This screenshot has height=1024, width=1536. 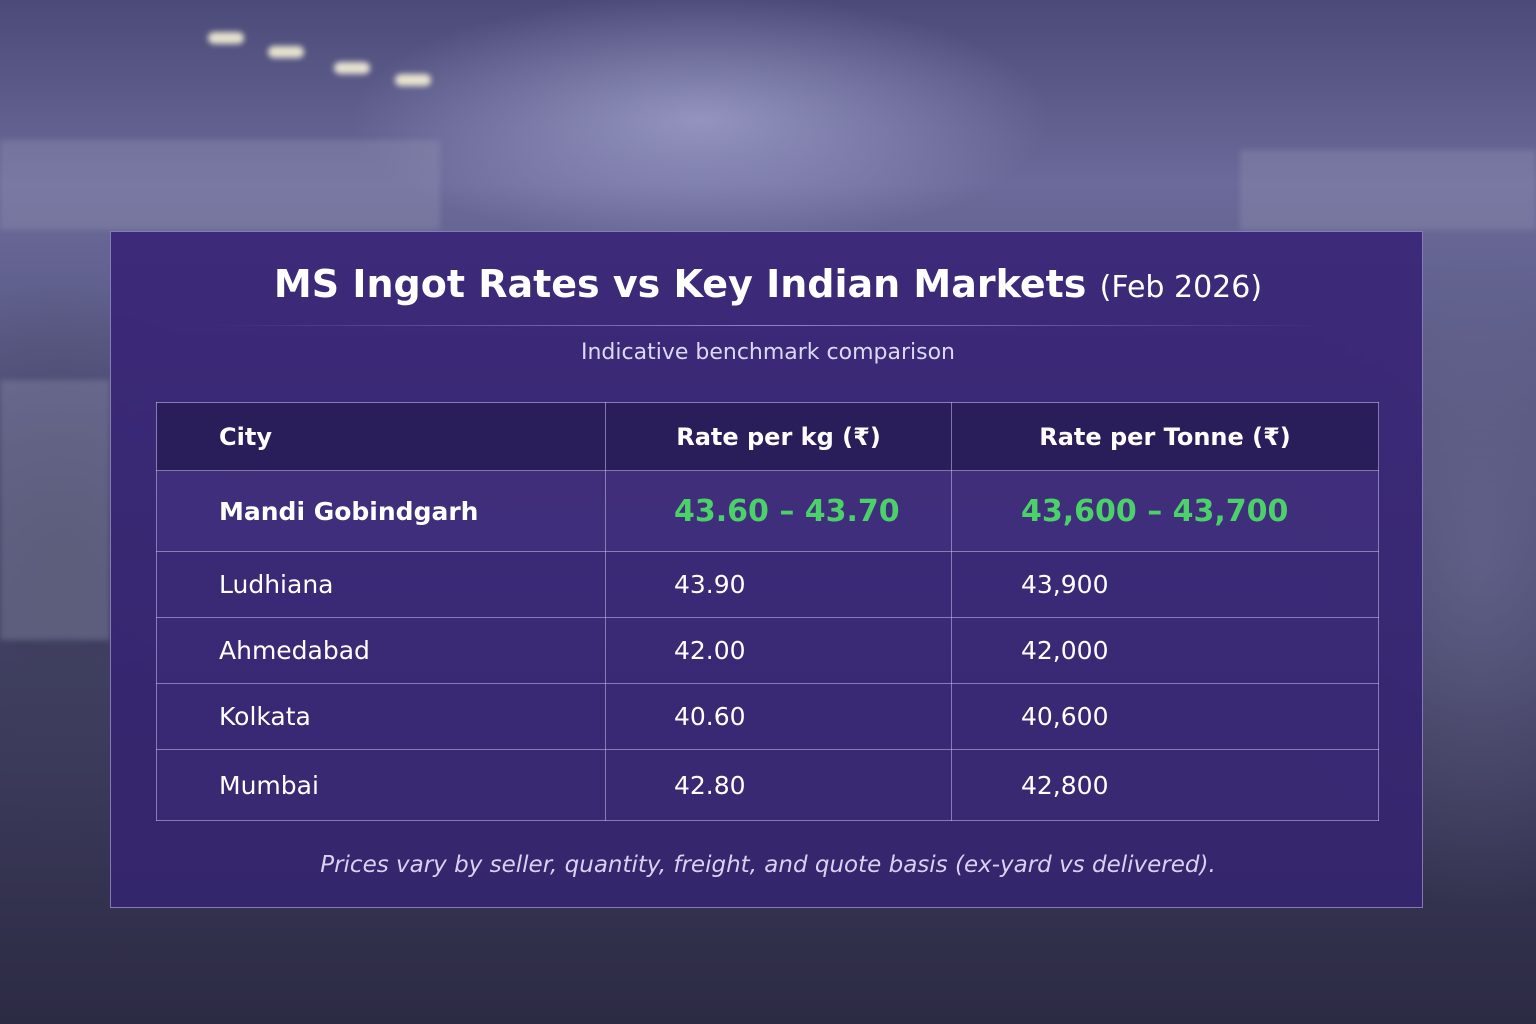 I want to click on cell-city: Ahmedabad, so click(x=381, y=650).